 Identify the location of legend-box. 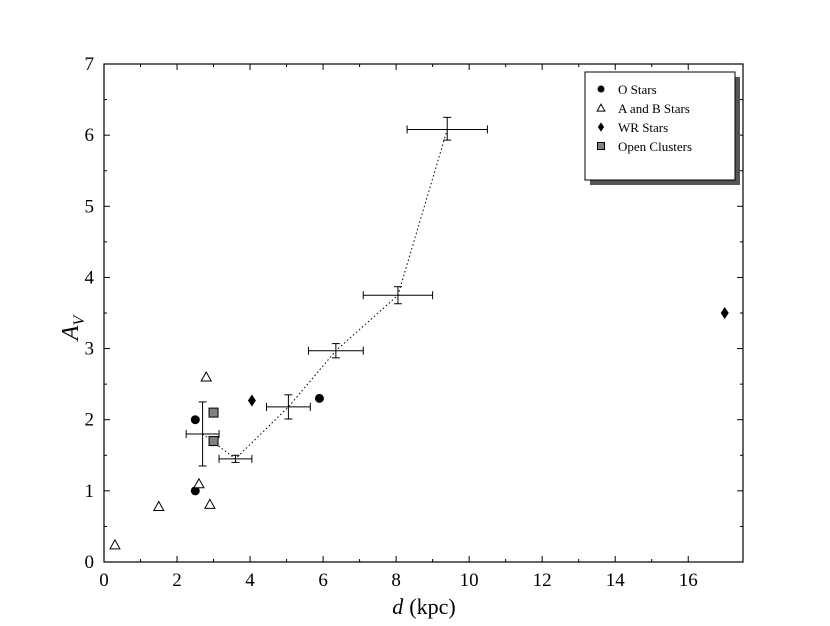
(660, 126).